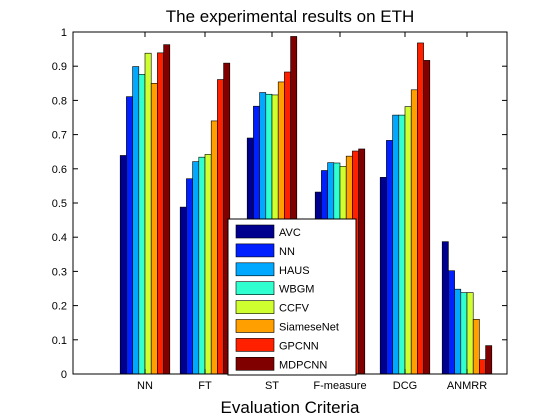  I want to click on x-tick-label: F-measure, so click(339, 386).